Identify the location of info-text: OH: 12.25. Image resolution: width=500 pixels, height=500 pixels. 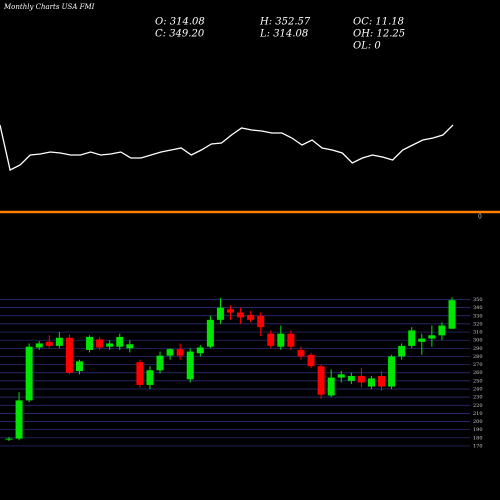
(379, 34).